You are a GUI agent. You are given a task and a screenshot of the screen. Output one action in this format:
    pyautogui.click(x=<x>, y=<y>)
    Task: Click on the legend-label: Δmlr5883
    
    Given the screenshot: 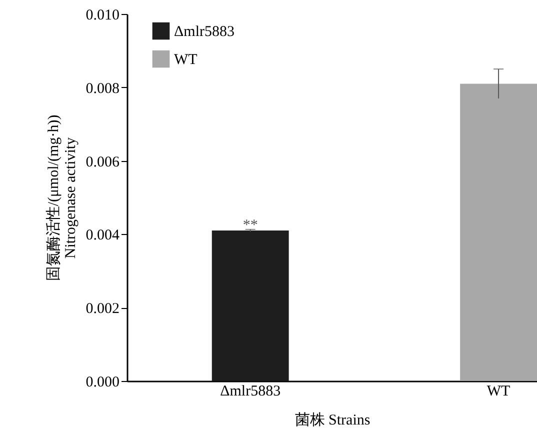 What is the action you would take?
    pyautogui.click(x=204, y=32)
    